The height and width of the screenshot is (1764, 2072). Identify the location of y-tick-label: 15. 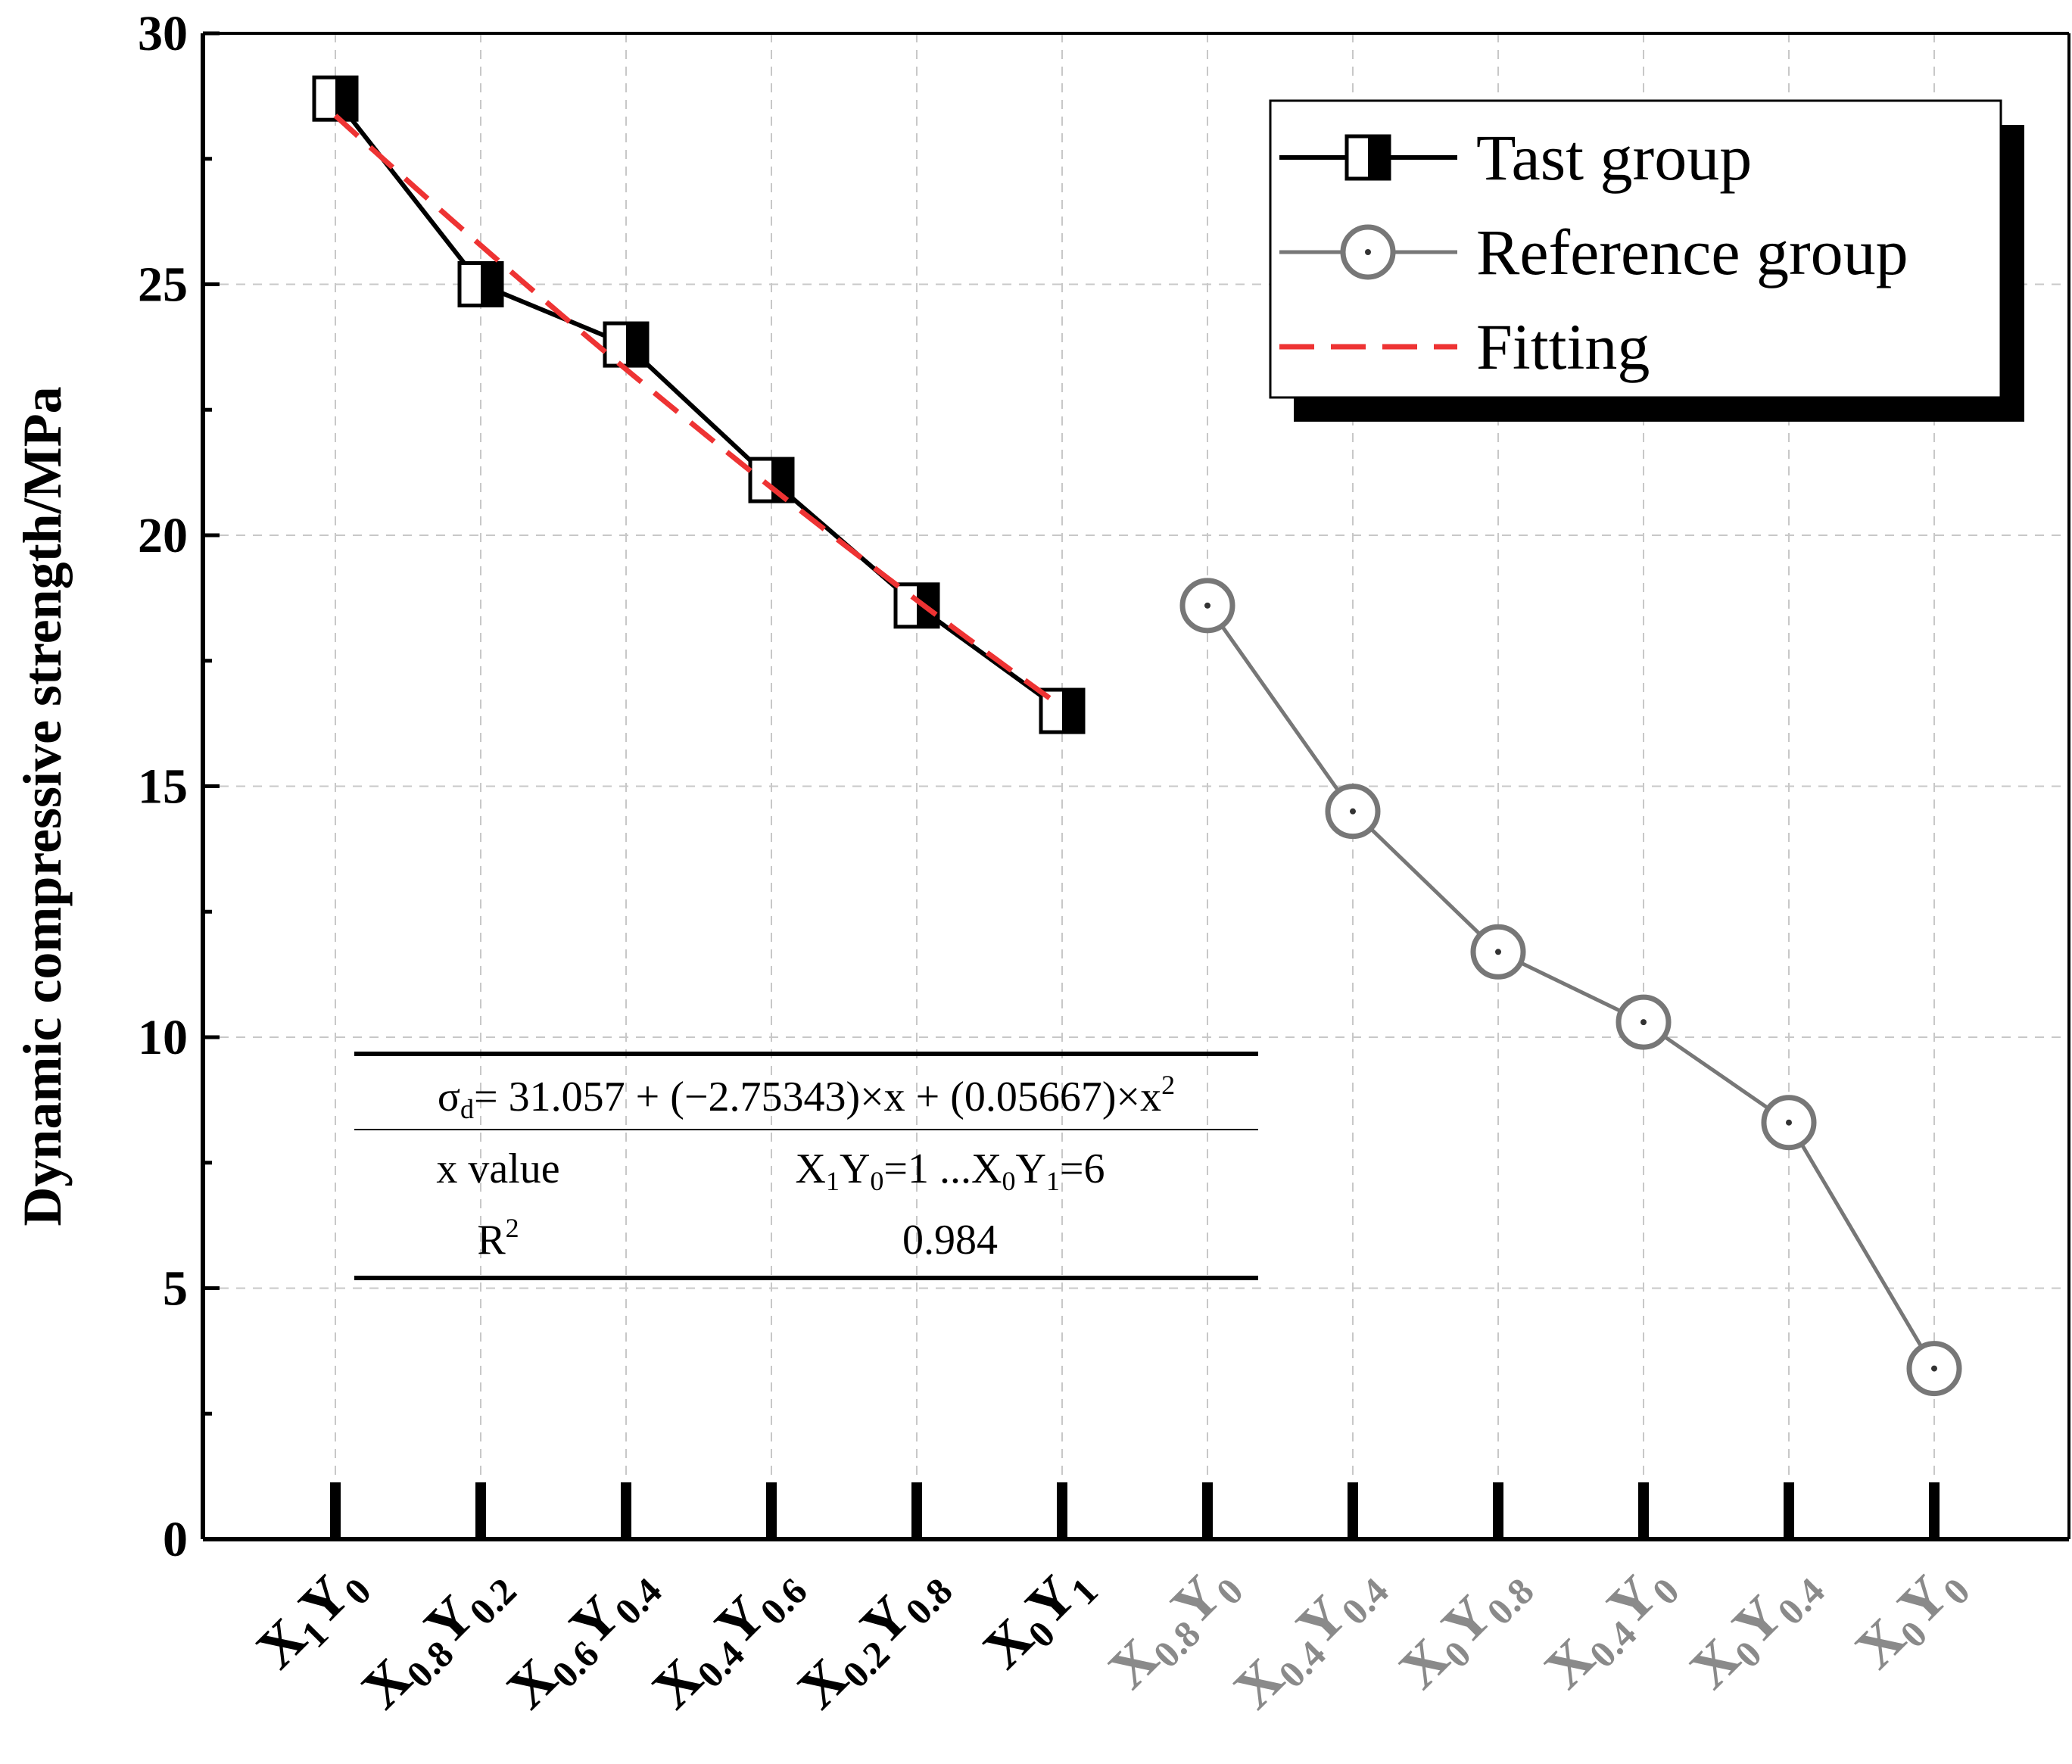
(163, 787).